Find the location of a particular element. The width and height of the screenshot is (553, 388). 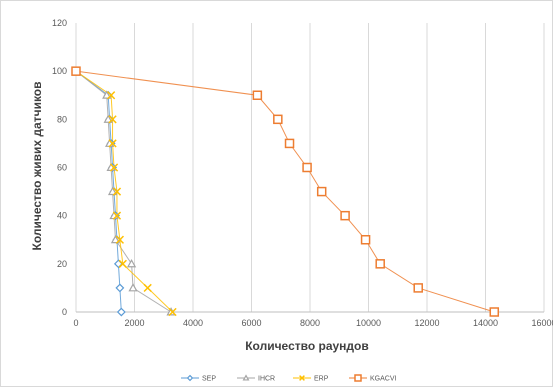

legend-label: ERP is located at coordinates (321, 379).